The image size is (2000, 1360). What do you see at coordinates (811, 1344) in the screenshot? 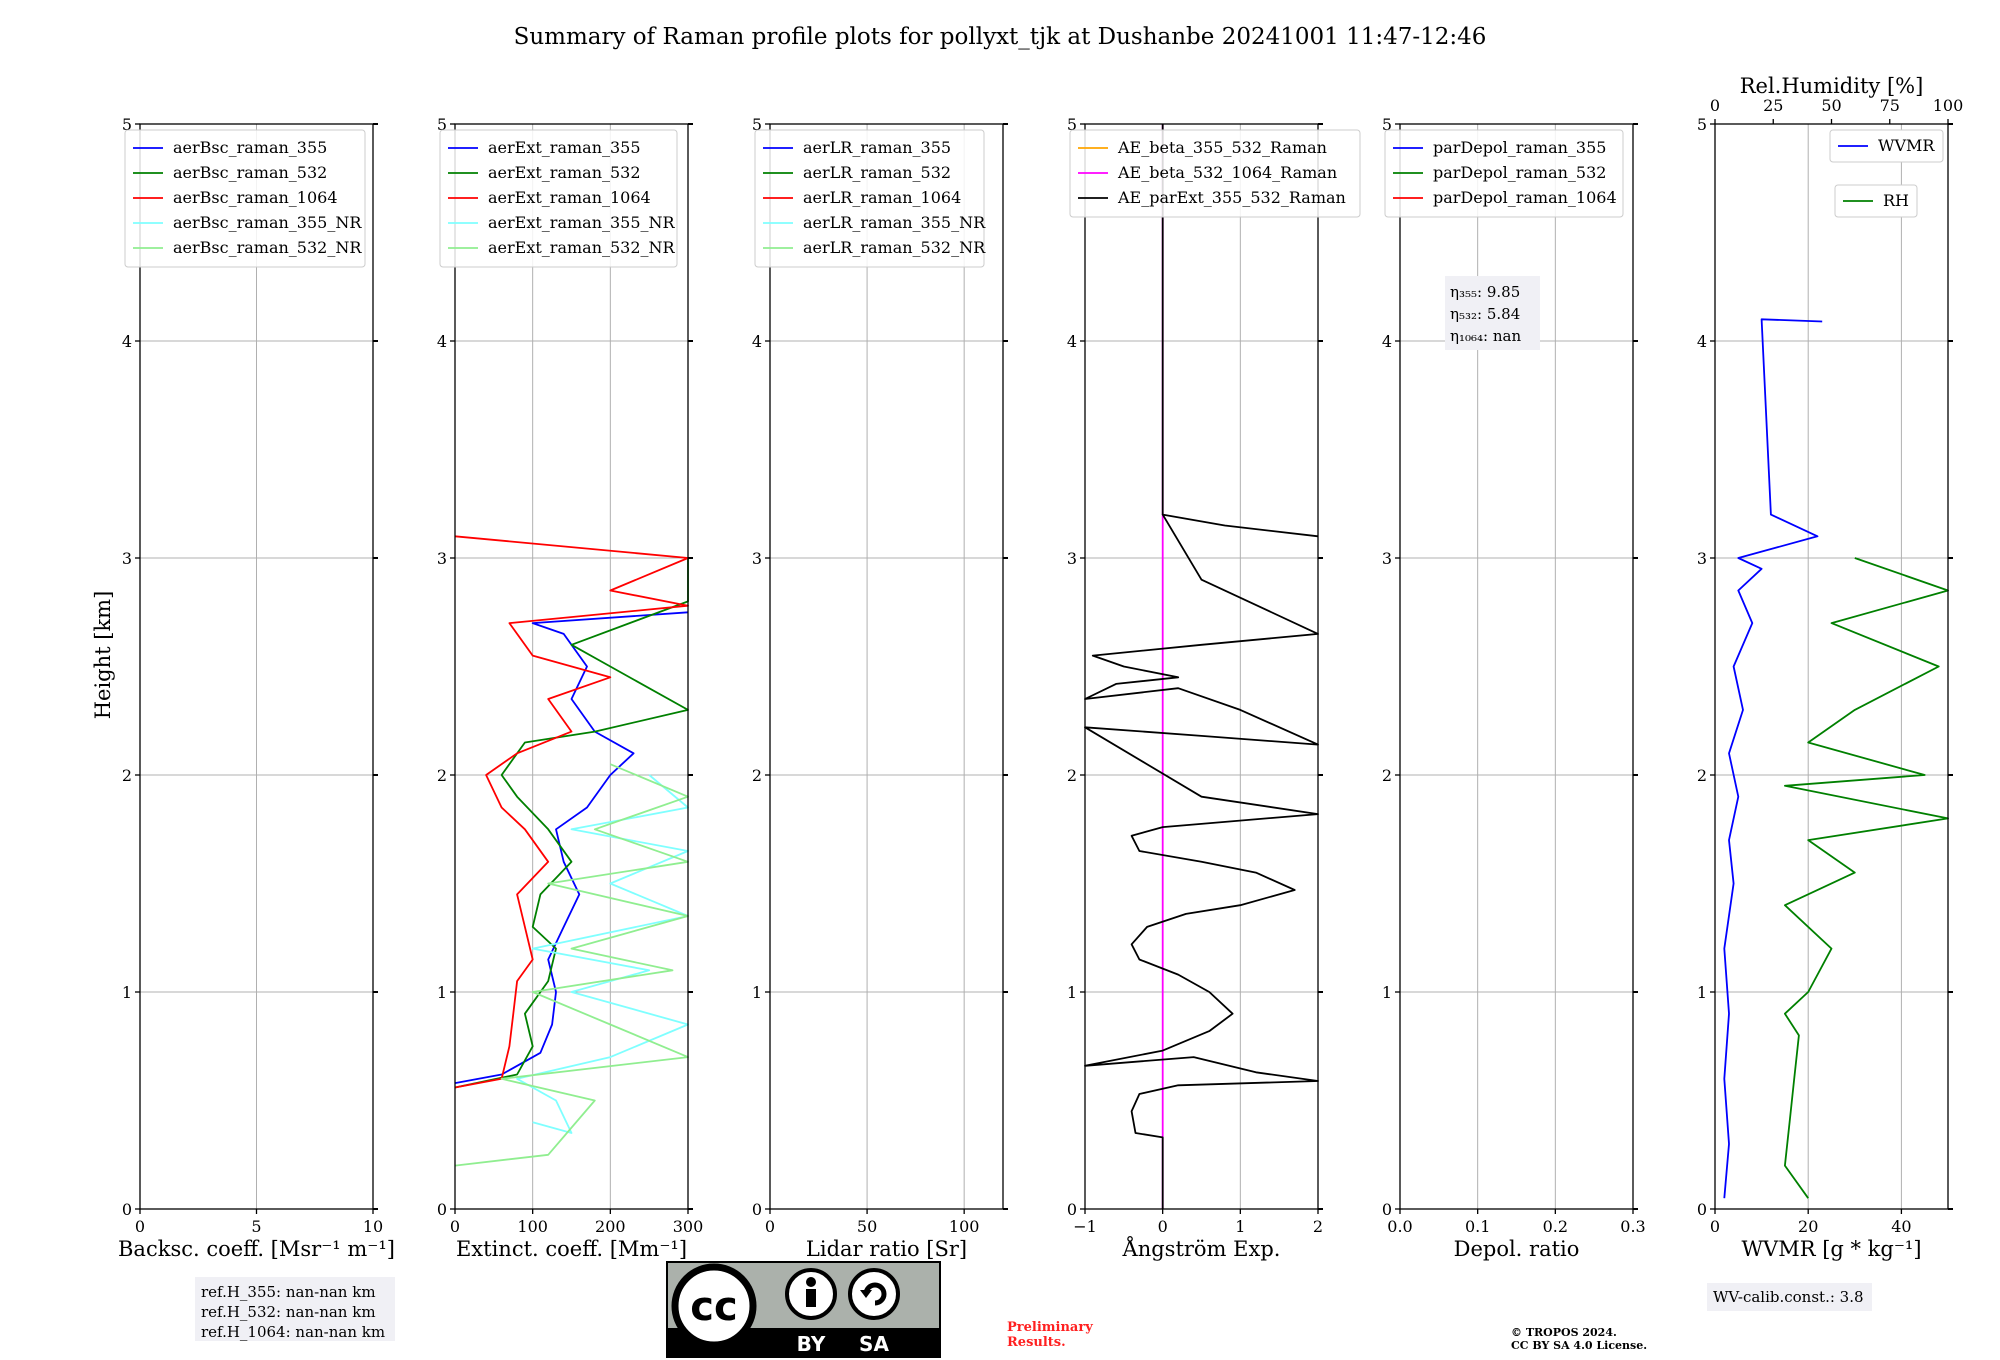
I see `by-text: BY` at bounding box center [811, 1344].